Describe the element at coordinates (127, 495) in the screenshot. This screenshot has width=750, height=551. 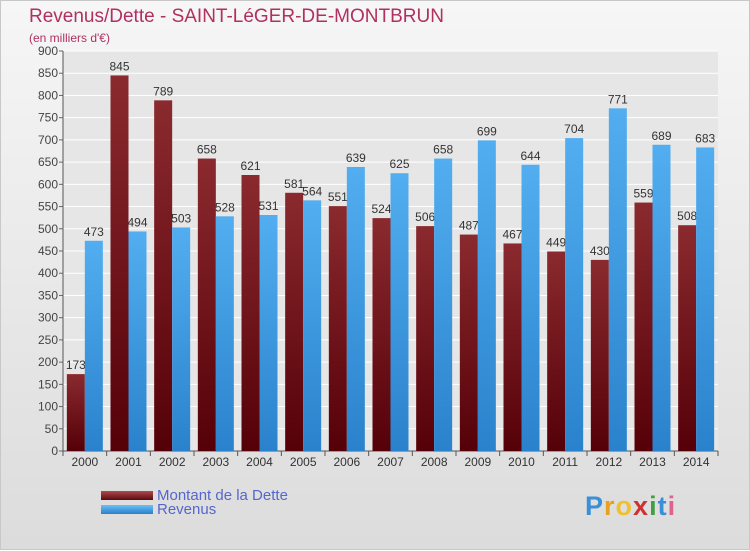
I see `legend-swatch-dette` at that location.